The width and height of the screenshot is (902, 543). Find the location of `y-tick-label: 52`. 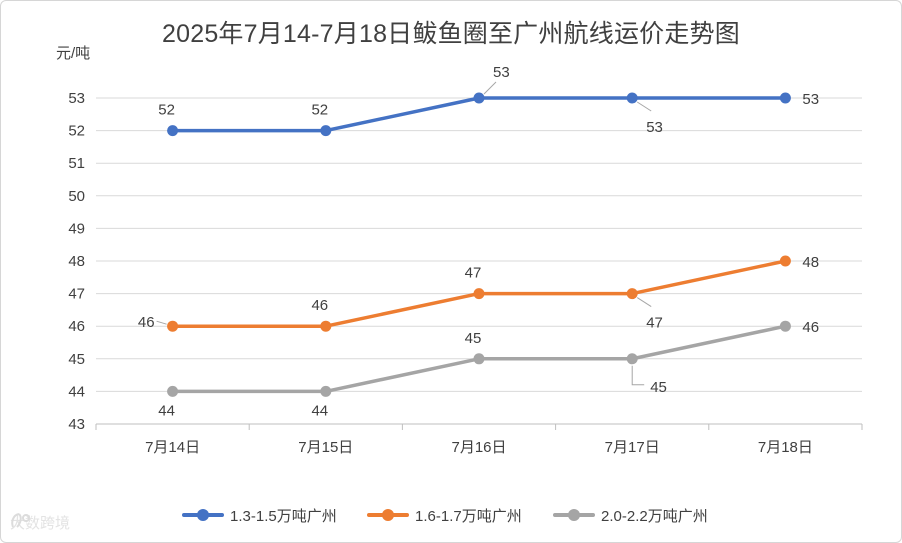

y-tick-label: 52 is located at coordinates (76, 131).